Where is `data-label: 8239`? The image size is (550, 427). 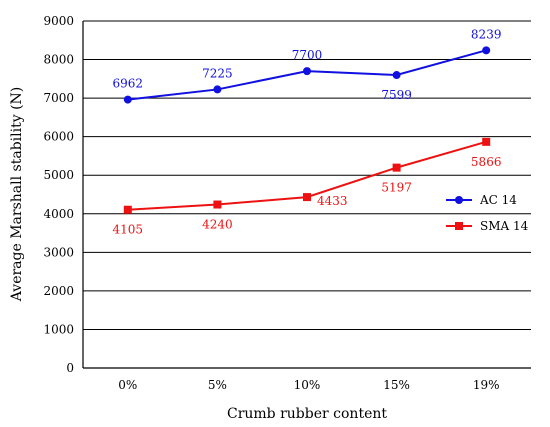
data-label: 8239 is located at coordinates (486, 34).